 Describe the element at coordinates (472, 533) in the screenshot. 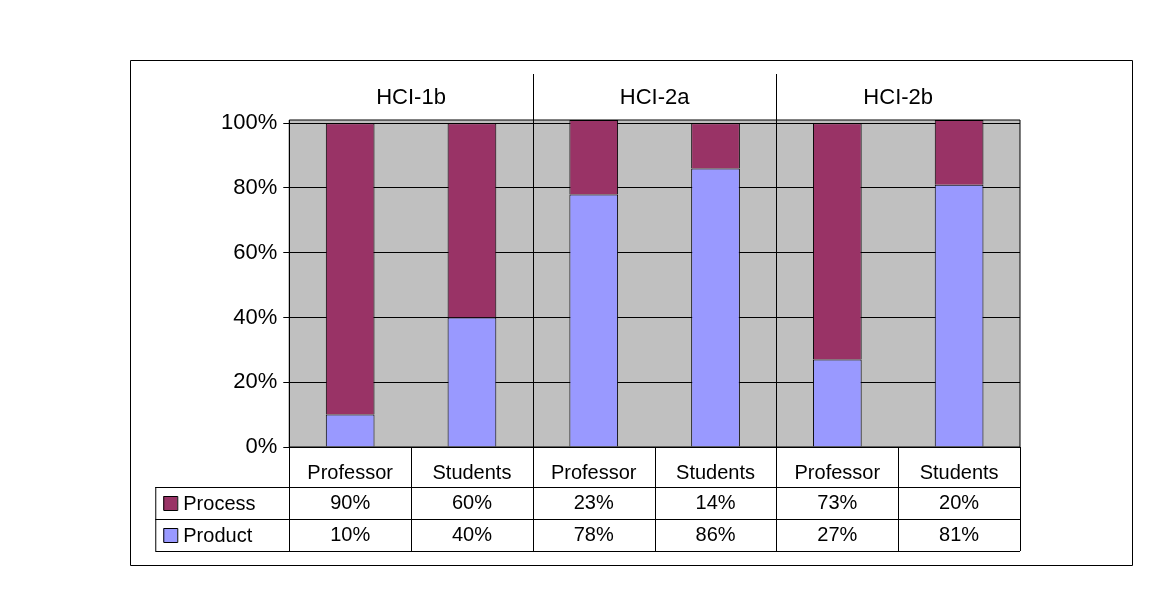

I see `data-label: 40%` at that location.